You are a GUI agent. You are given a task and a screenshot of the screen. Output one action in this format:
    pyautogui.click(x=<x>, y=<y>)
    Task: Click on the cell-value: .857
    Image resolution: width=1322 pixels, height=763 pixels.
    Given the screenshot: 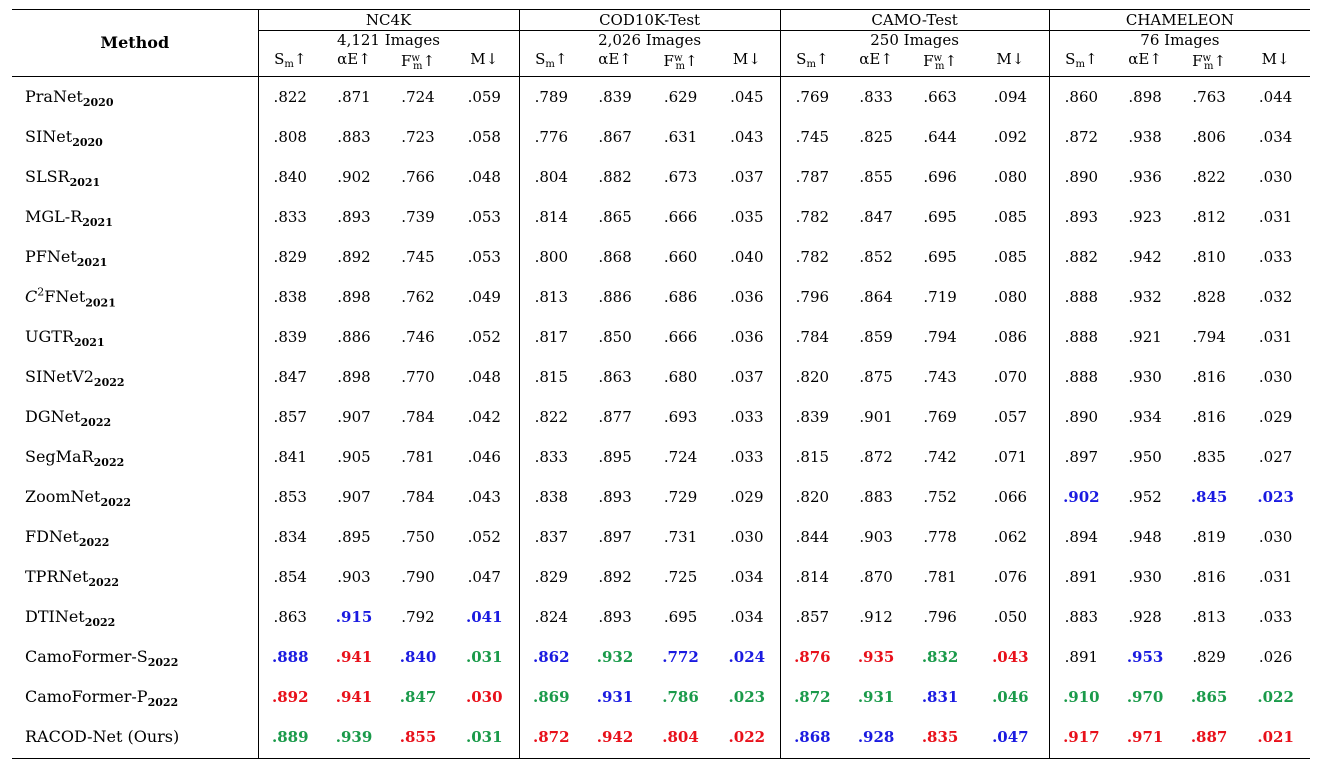 What is the action you would take?
    pyautogui.click(x=290, y=417)
    